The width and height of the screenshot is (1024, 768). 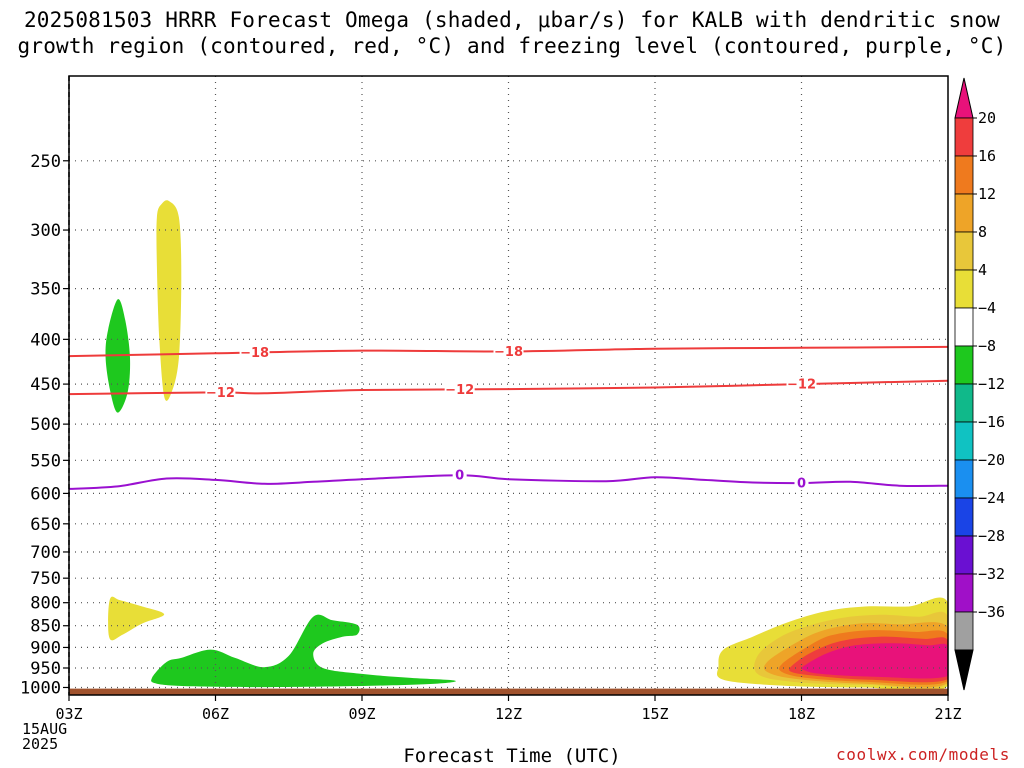 I want to click on y-tick-label-700: 700, so click(x=45, y=553).